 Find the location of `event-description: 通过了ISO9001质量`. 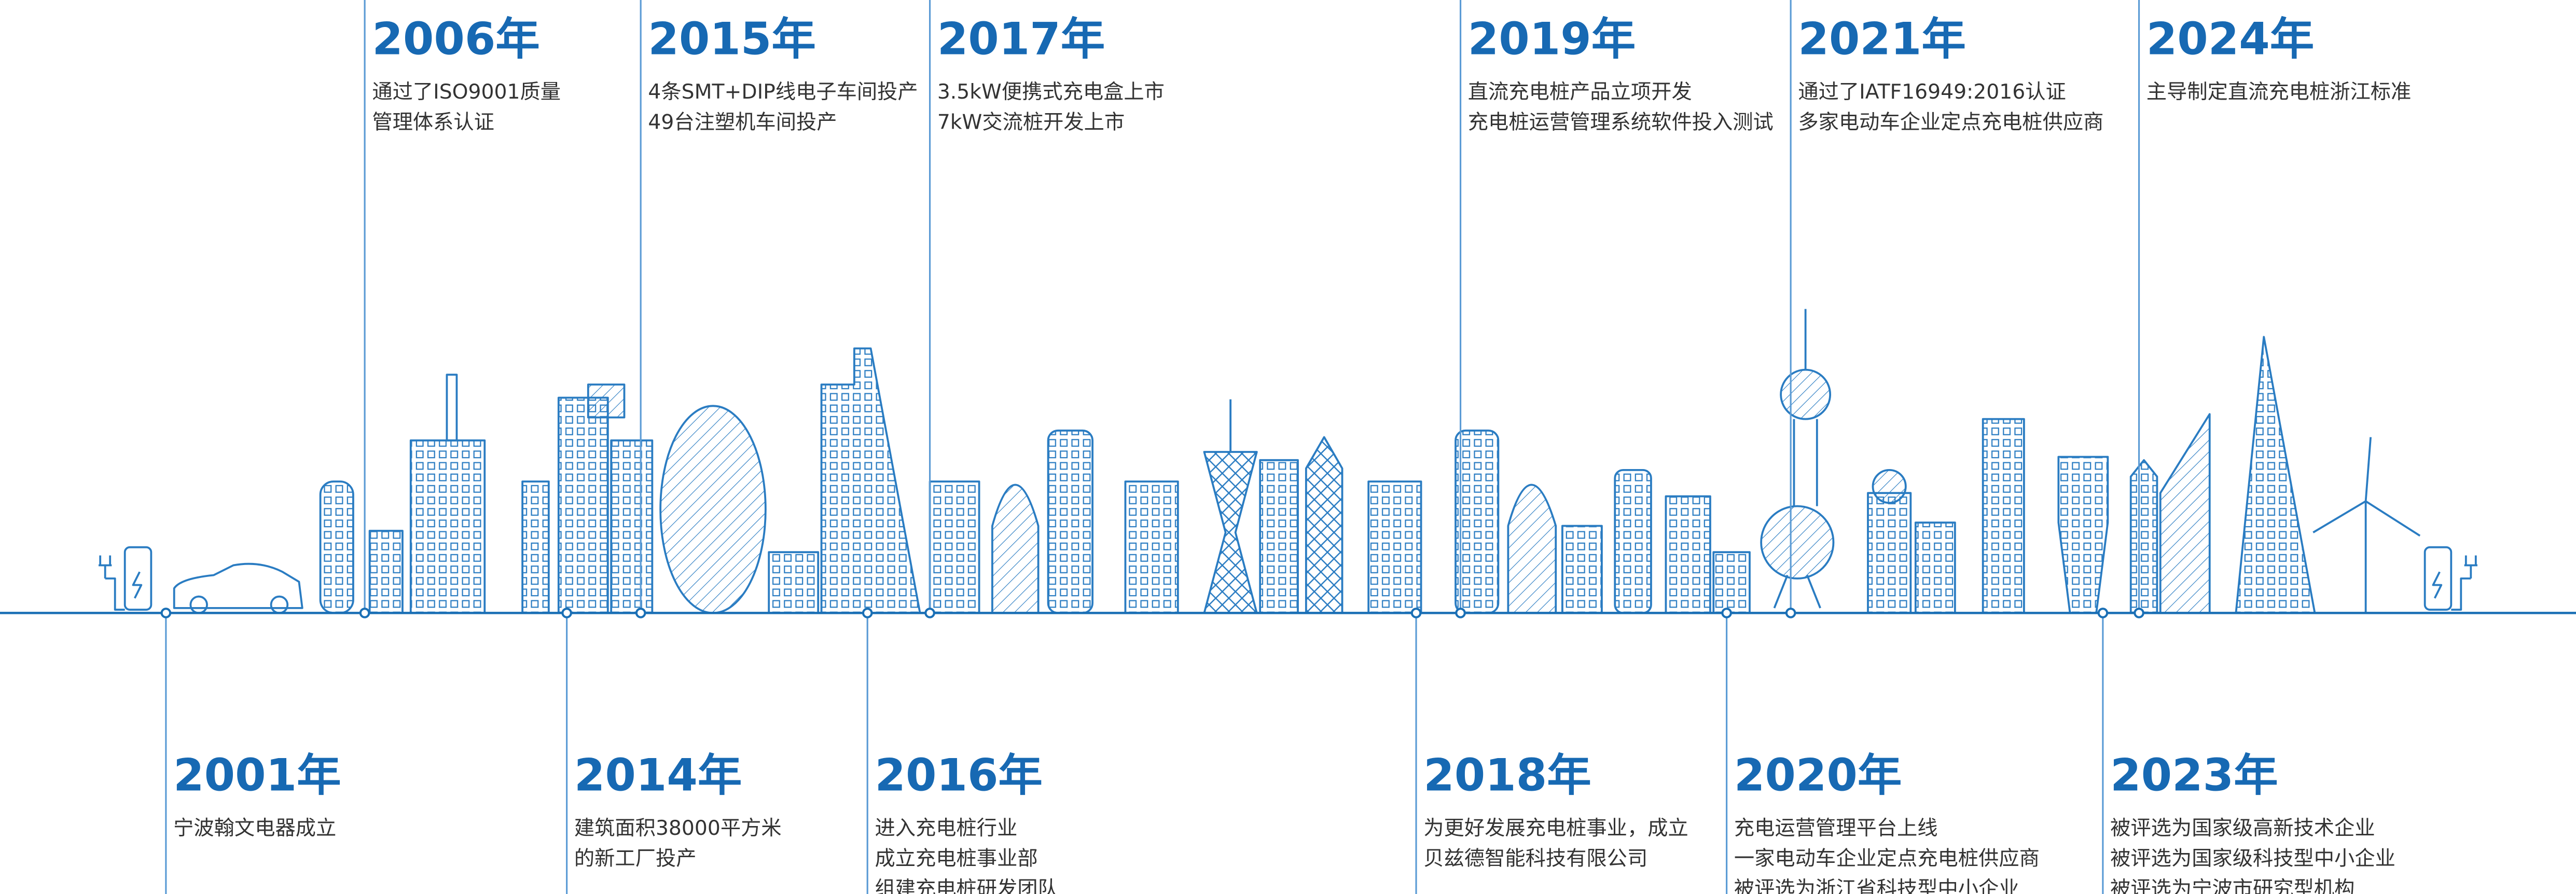

event-description: 通过了ISO9001质量 is located at coordinates (466, 92).